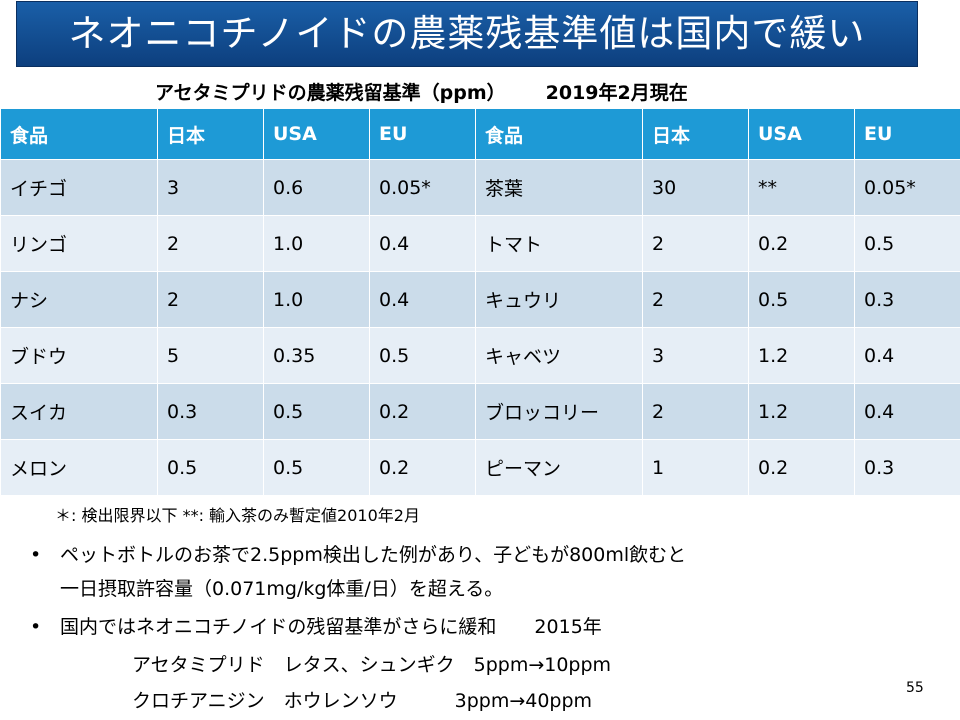 The width and height of the screenshot is (960, 720). What do you see at coordinates (79, 243) in the screenshot?
I see `table-cell: リンゴ` at bounding box center [79, 243].